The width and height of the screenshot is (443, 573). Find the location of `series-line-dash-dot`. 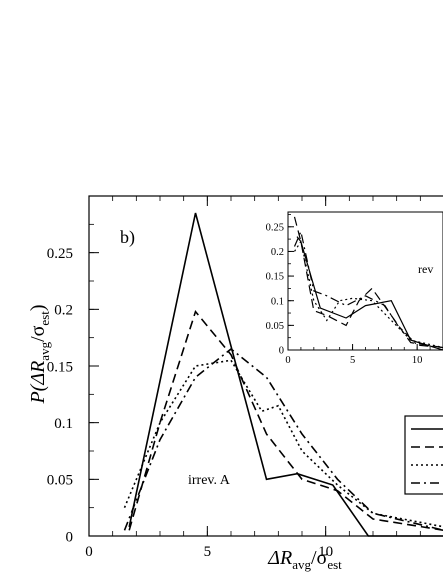

series-line-dash-dot is located at coordinates (368, 289).